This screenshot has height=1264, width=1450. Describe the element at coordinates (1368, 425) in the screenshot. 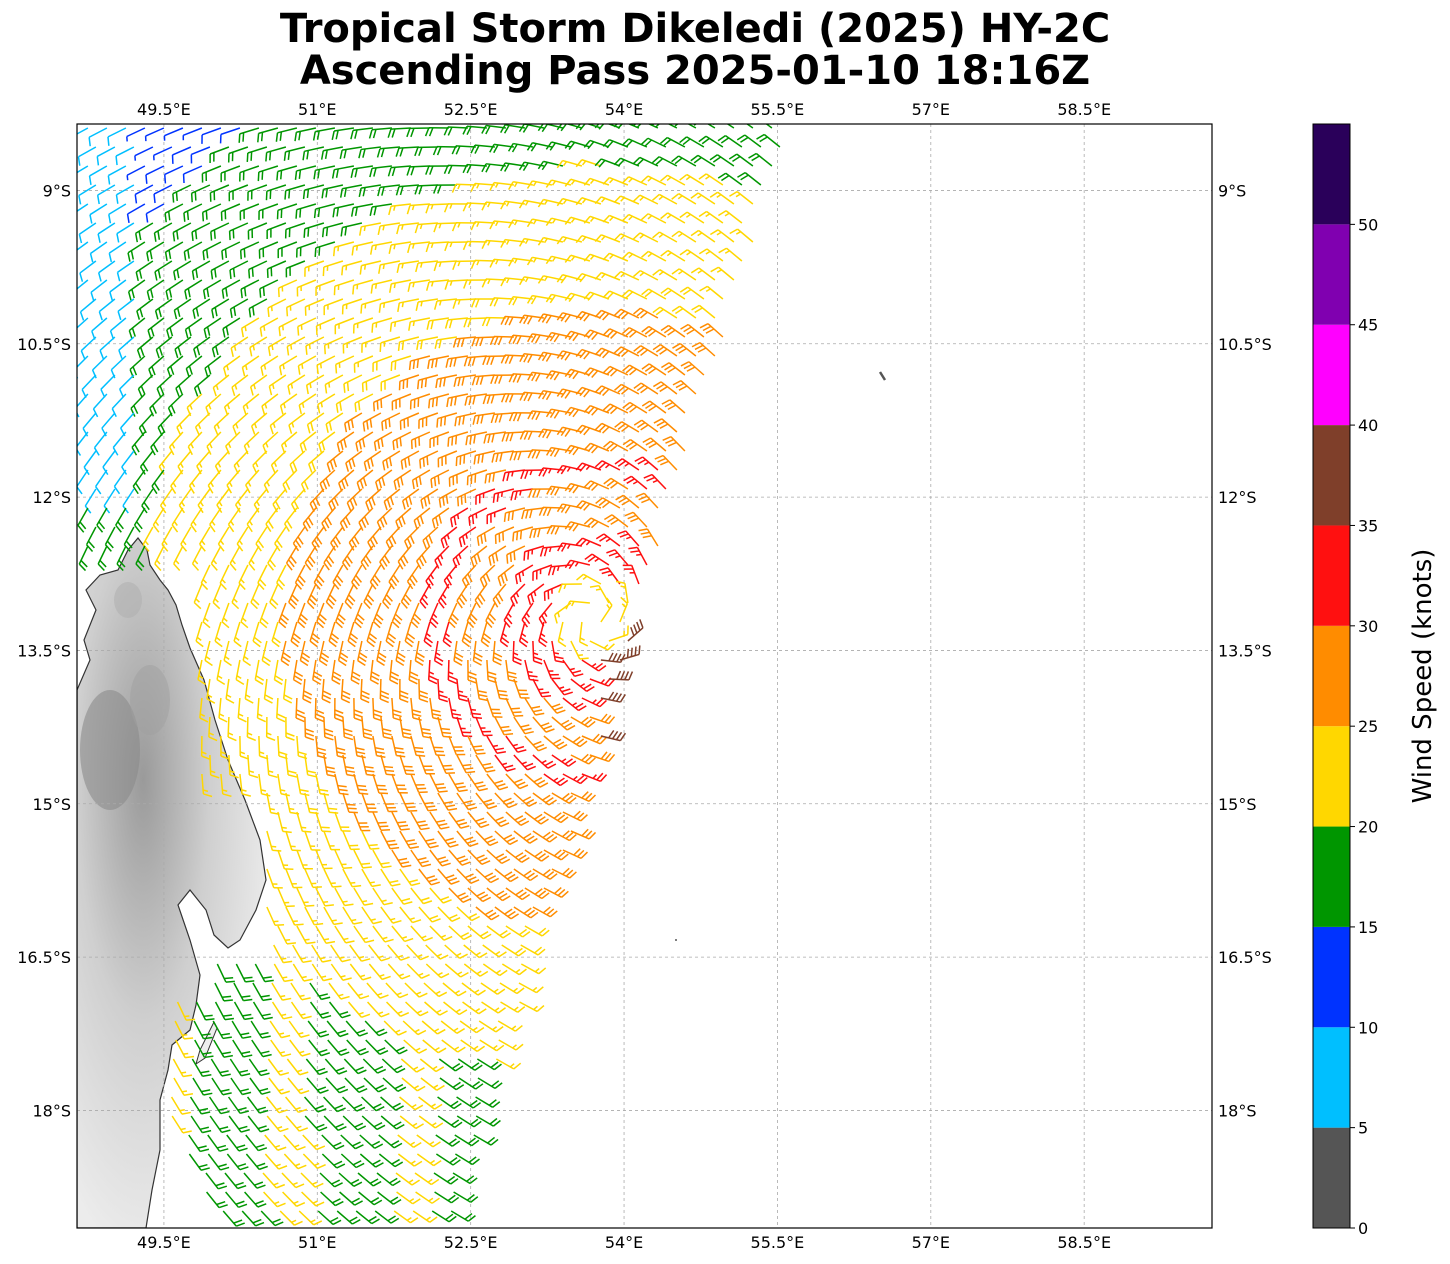

I see `colorbar-tick-label: 40` at that location.